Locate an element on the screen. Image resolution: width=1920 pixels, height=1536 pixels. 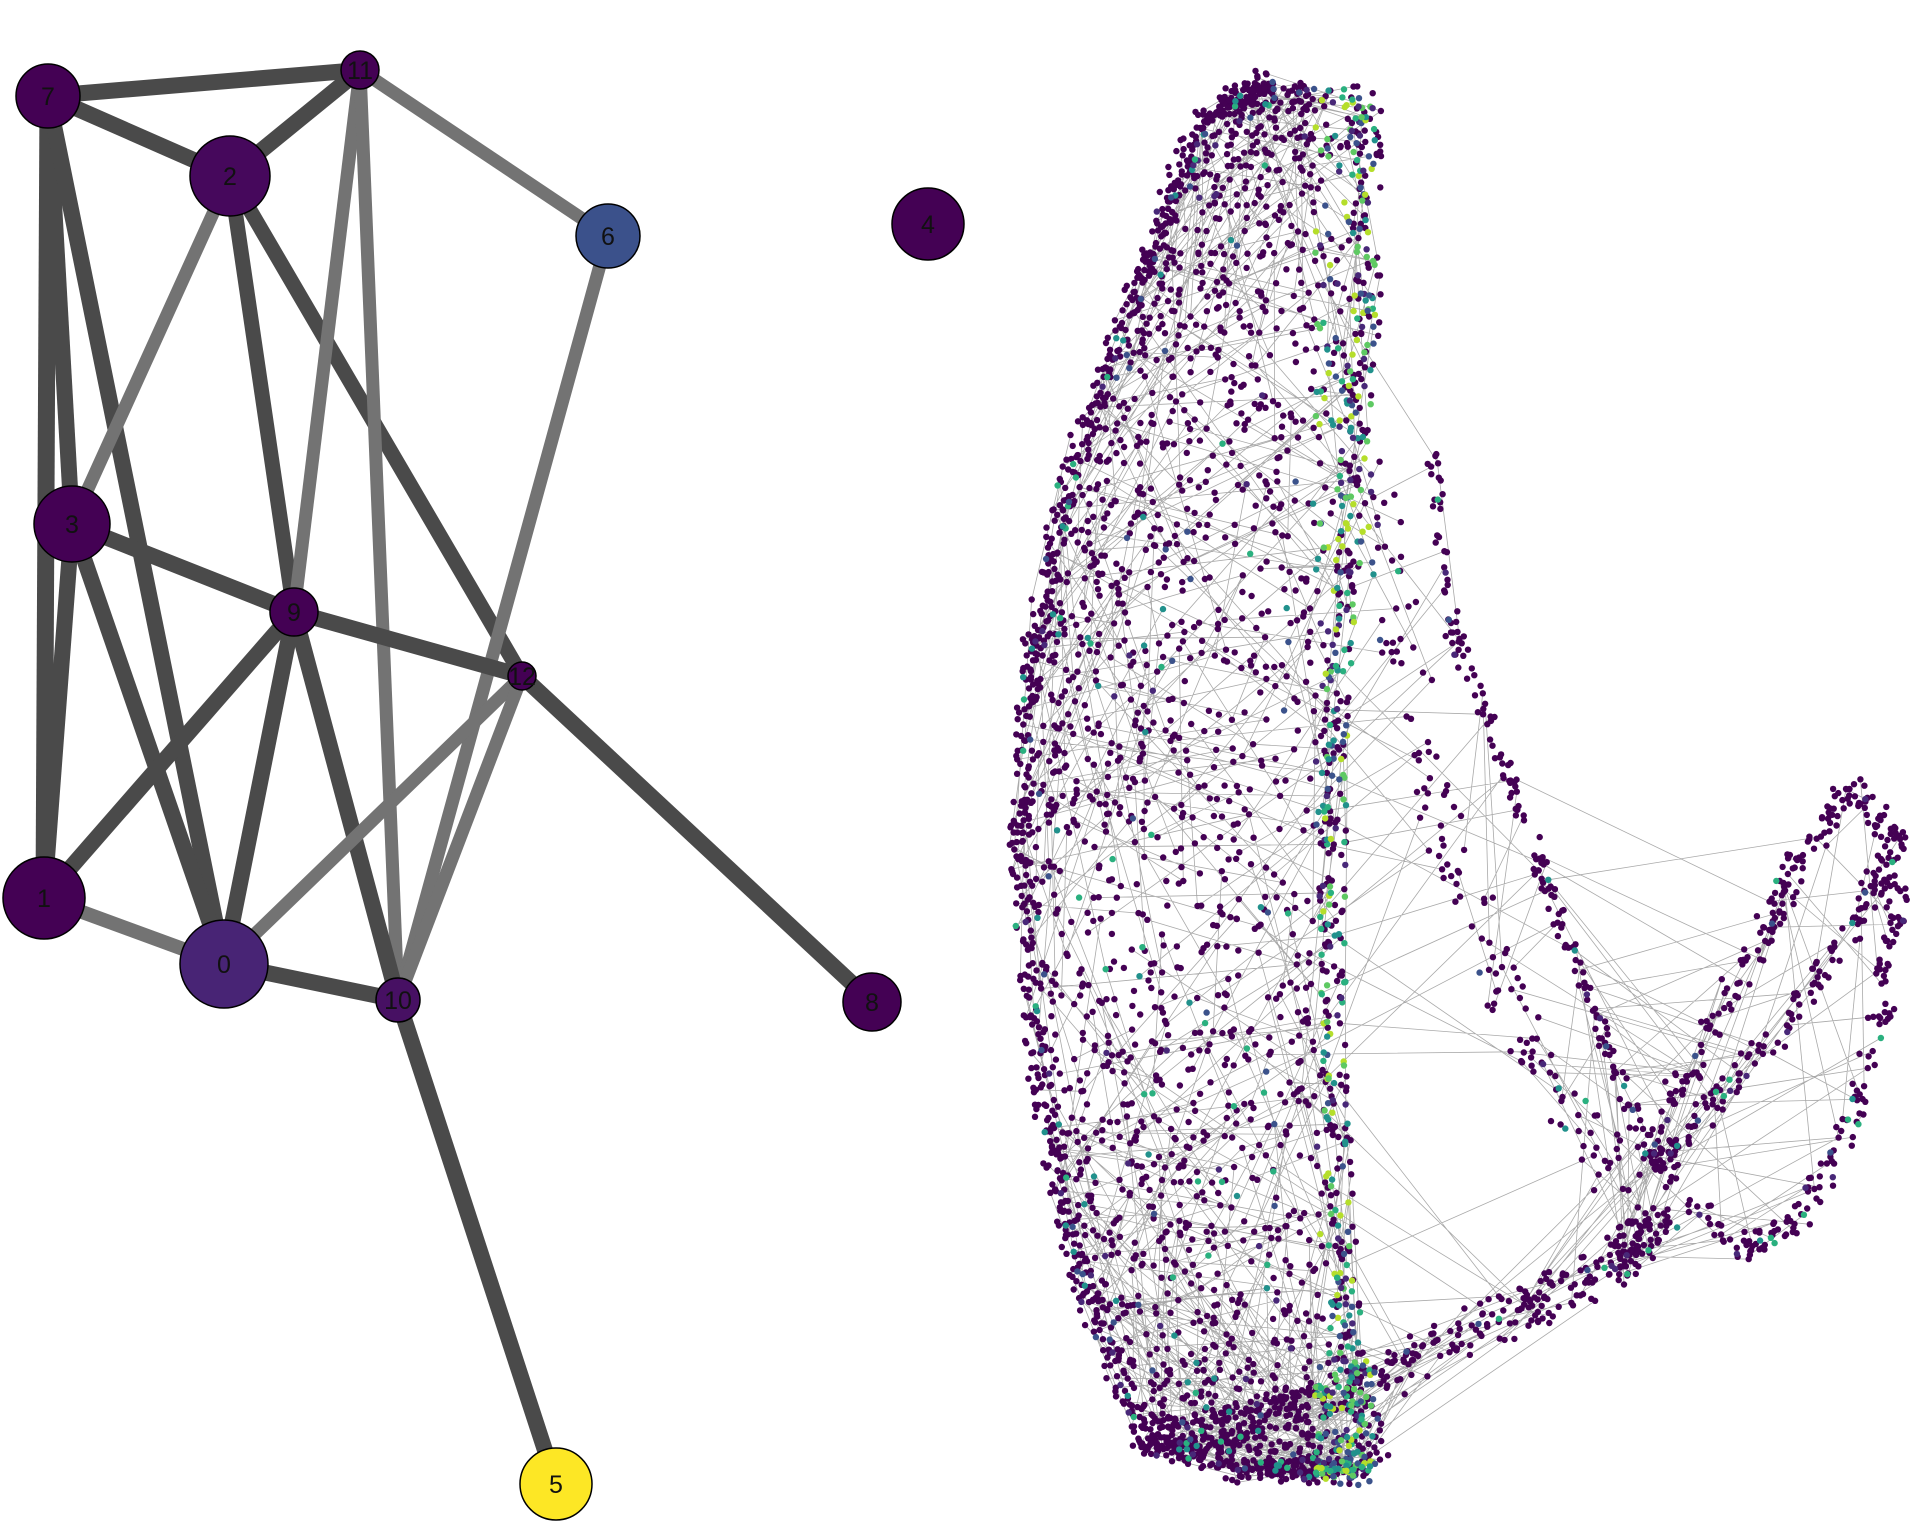
paga-node-circle is located at coordinates (224, 964).